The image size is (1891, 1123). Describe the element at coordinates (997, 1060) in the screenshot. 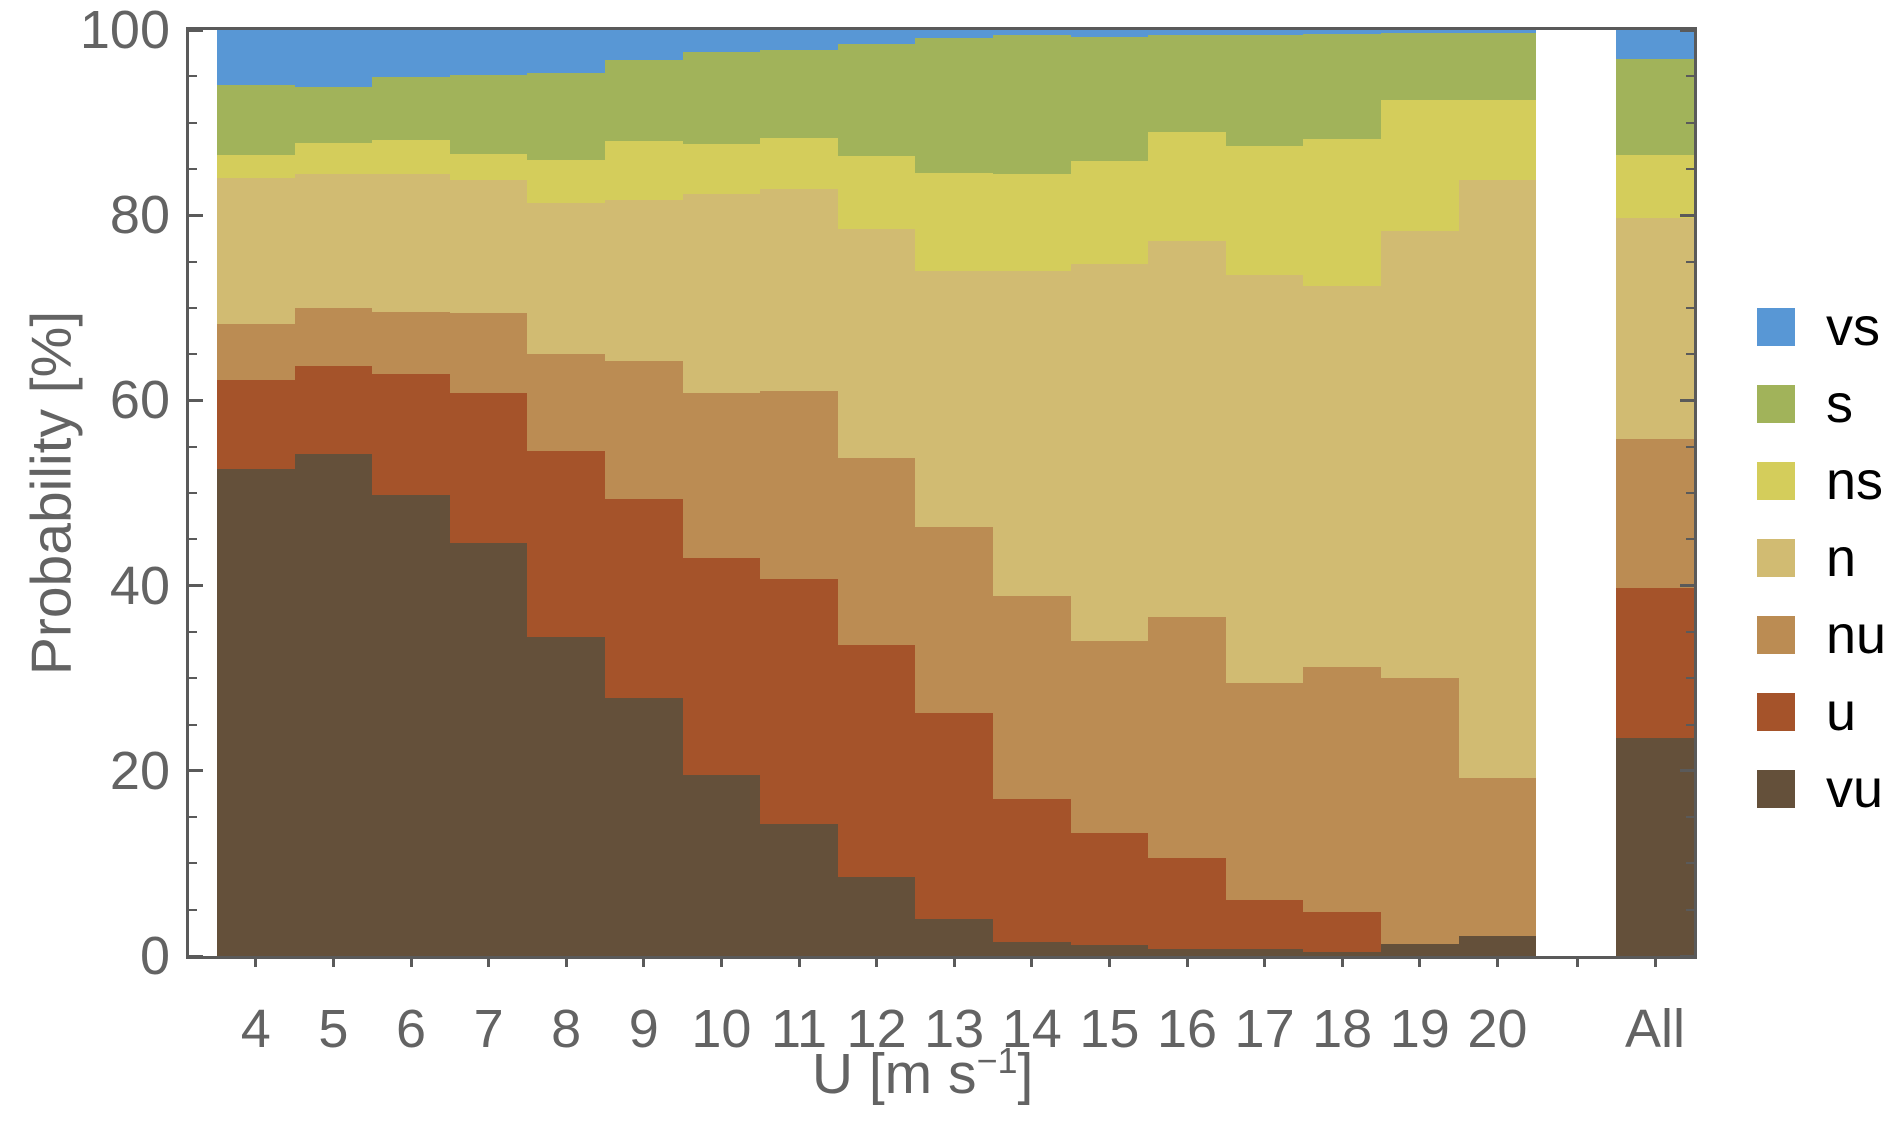

I see `x-axis-title-superscript: −1` at that location.